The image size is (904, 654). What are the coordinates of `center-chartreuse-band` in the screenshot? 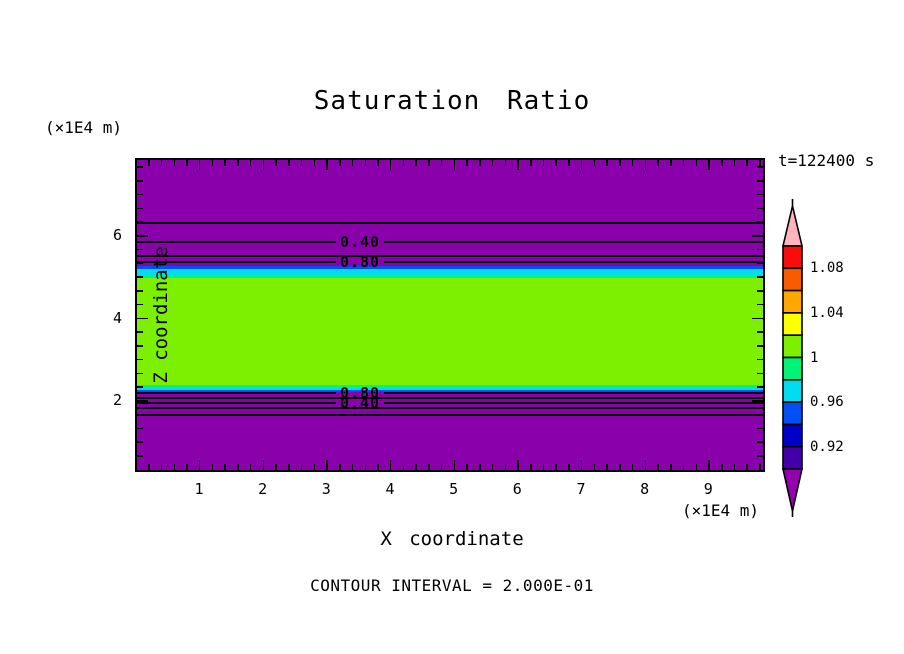 It's located at (450, 331).